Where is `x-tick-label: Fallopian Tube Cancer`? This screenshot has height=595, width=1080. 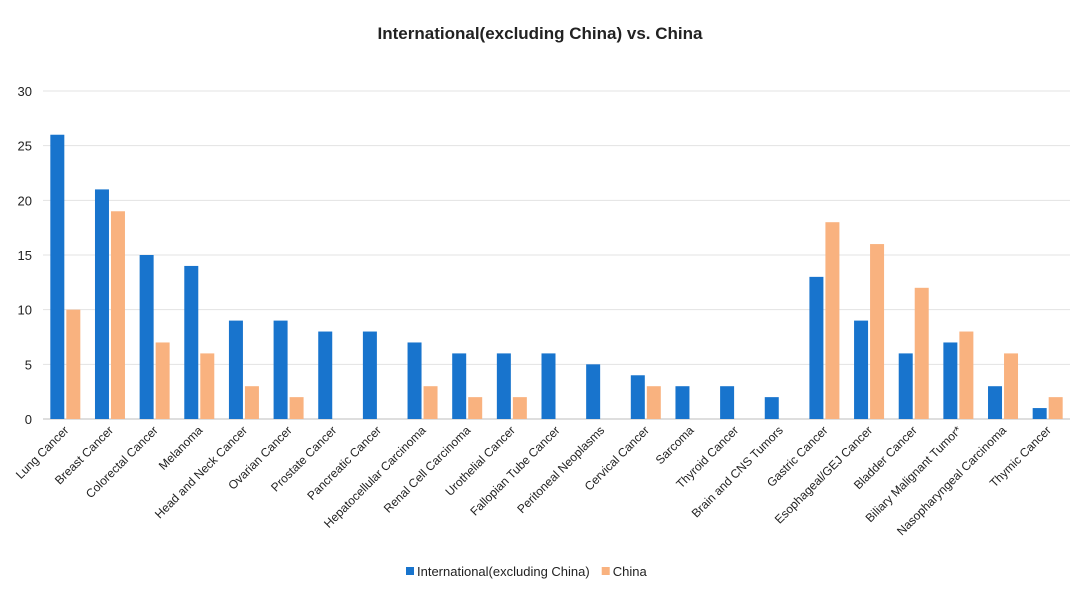
x-tick-label: Fallopian Tube Cancer is located at coordinates (514, 470).